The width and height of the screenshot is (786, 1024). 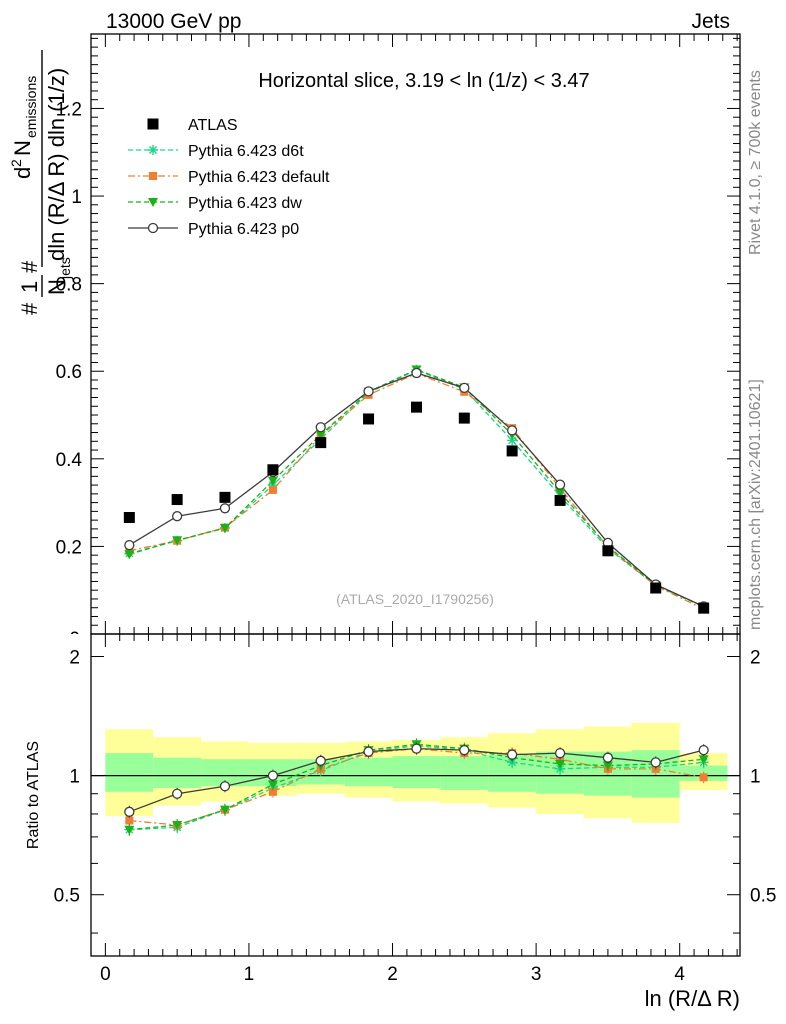 What do you see at coordinates (710, 21) in the screenshot?
I see `header-right-label: Jets` at bounding box center [710, 21].